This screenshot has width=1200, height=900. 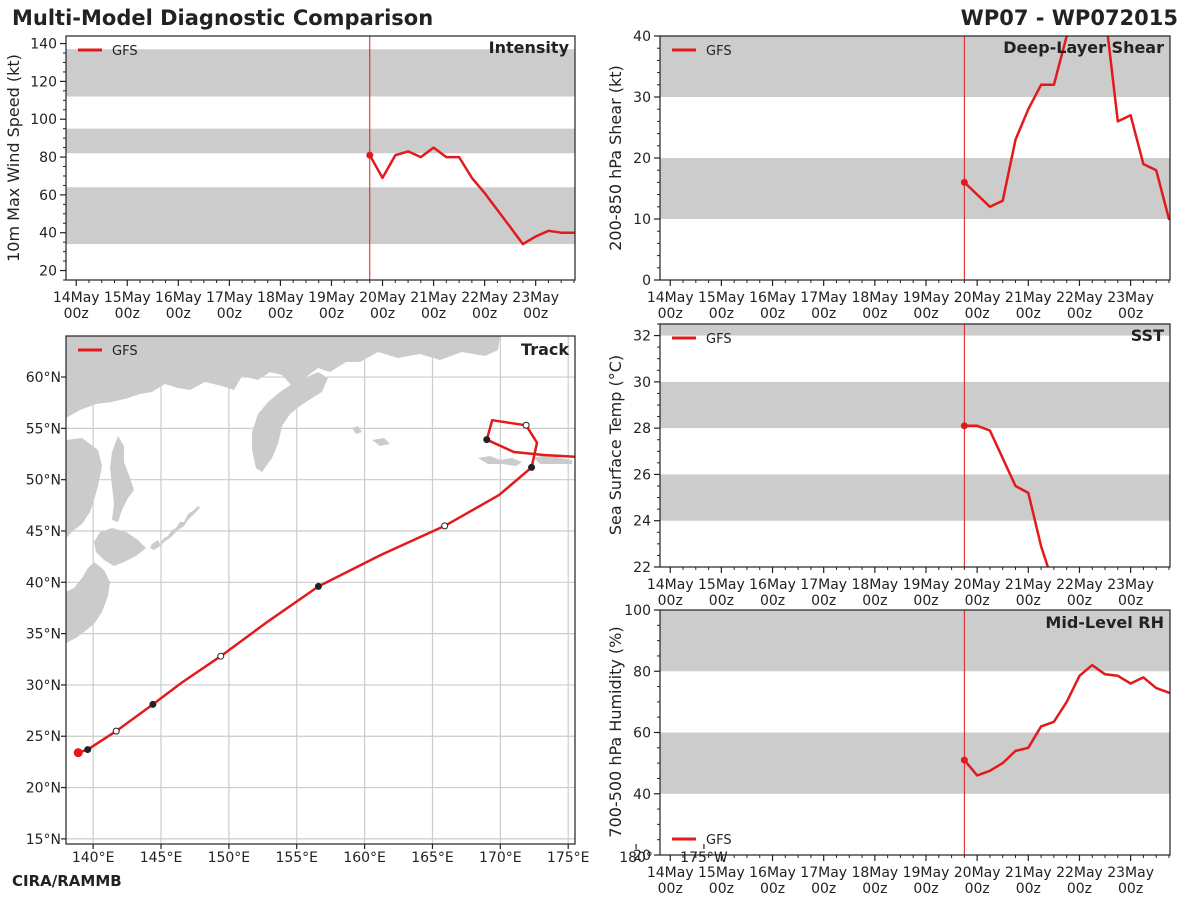 I want to click on page-title: Multi-Model Diagnostic Comparison, so click(x=223, y=18).